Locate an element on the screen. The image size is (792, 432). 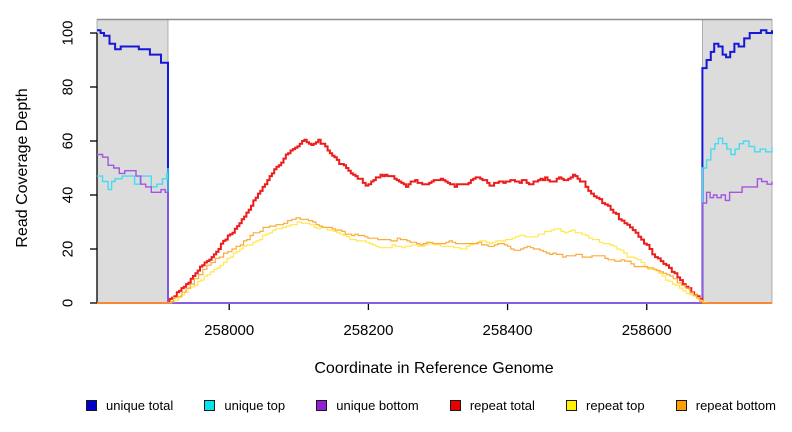
legend-label-repeat-top: repeat top is located at coordinates (615, 405).